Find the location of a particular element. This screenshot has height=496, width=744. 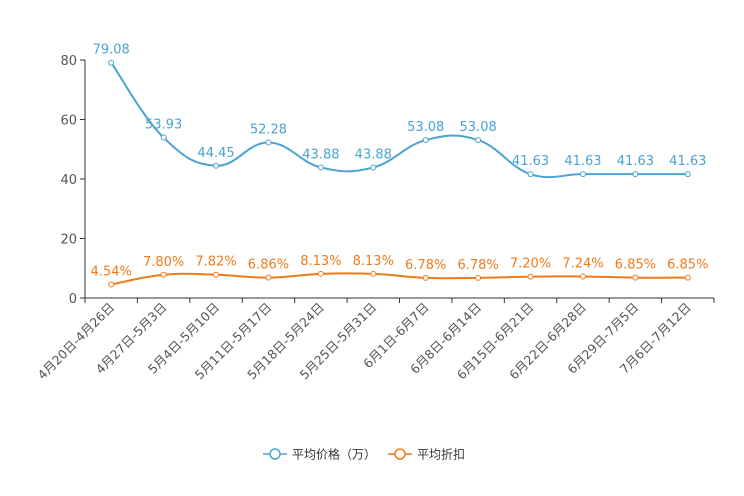

y-tick-label: 20 is located at coordinates (68, 240).